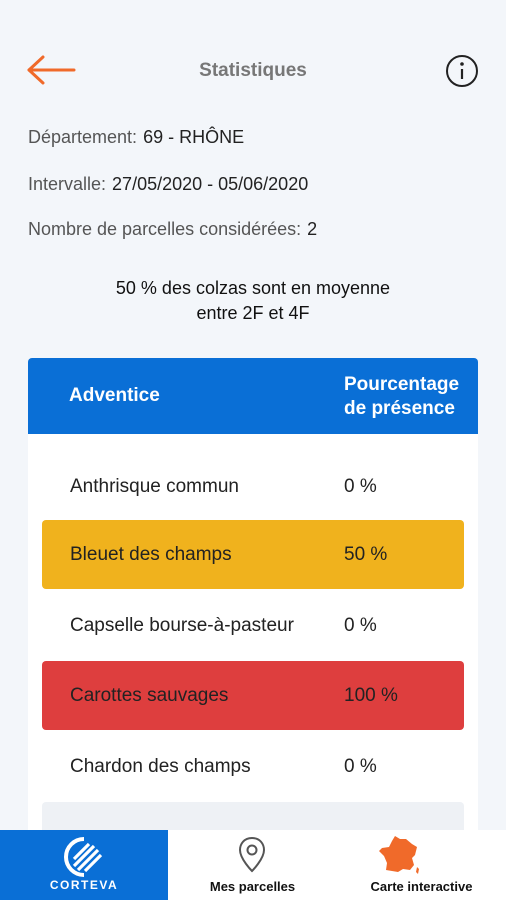  I want to click on weed-name: Chardon des champs, so click(160, 766).